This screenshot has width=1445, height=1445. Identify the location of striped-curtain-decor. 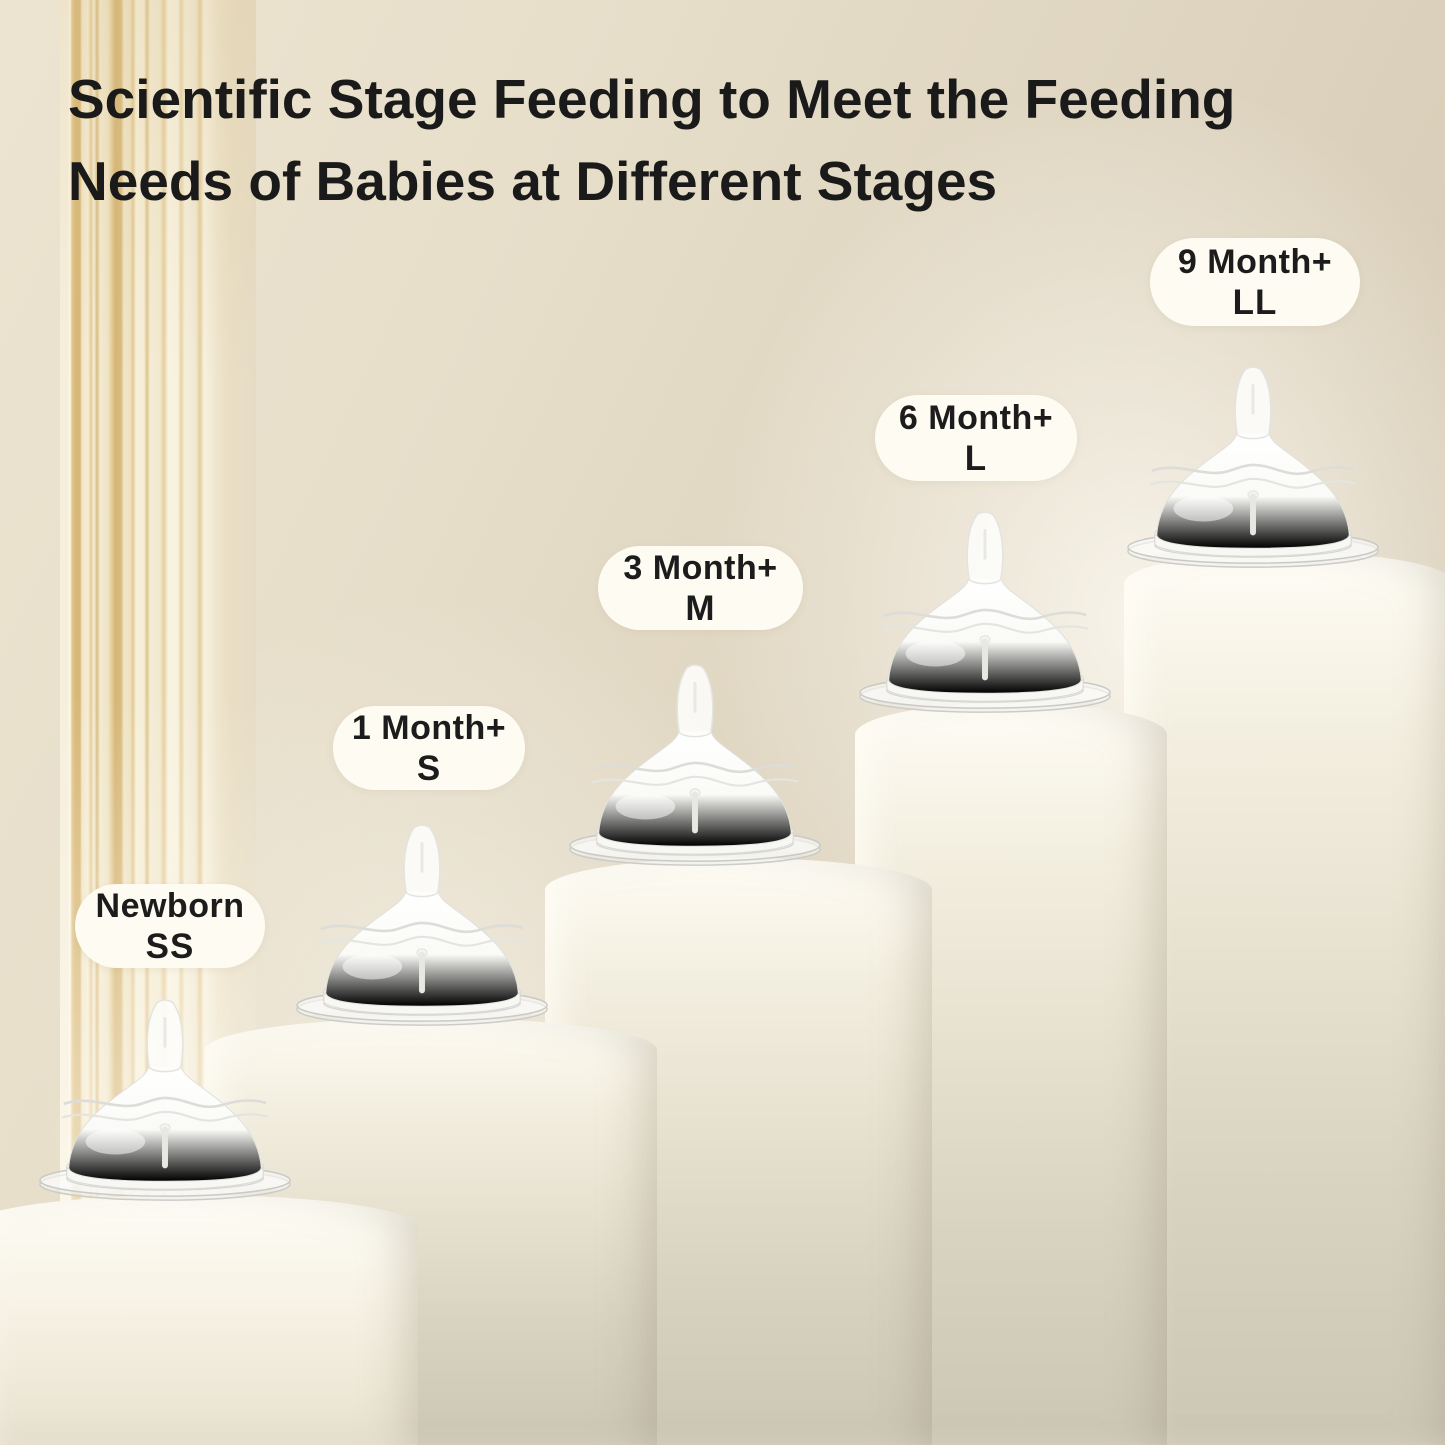
(158, 630).